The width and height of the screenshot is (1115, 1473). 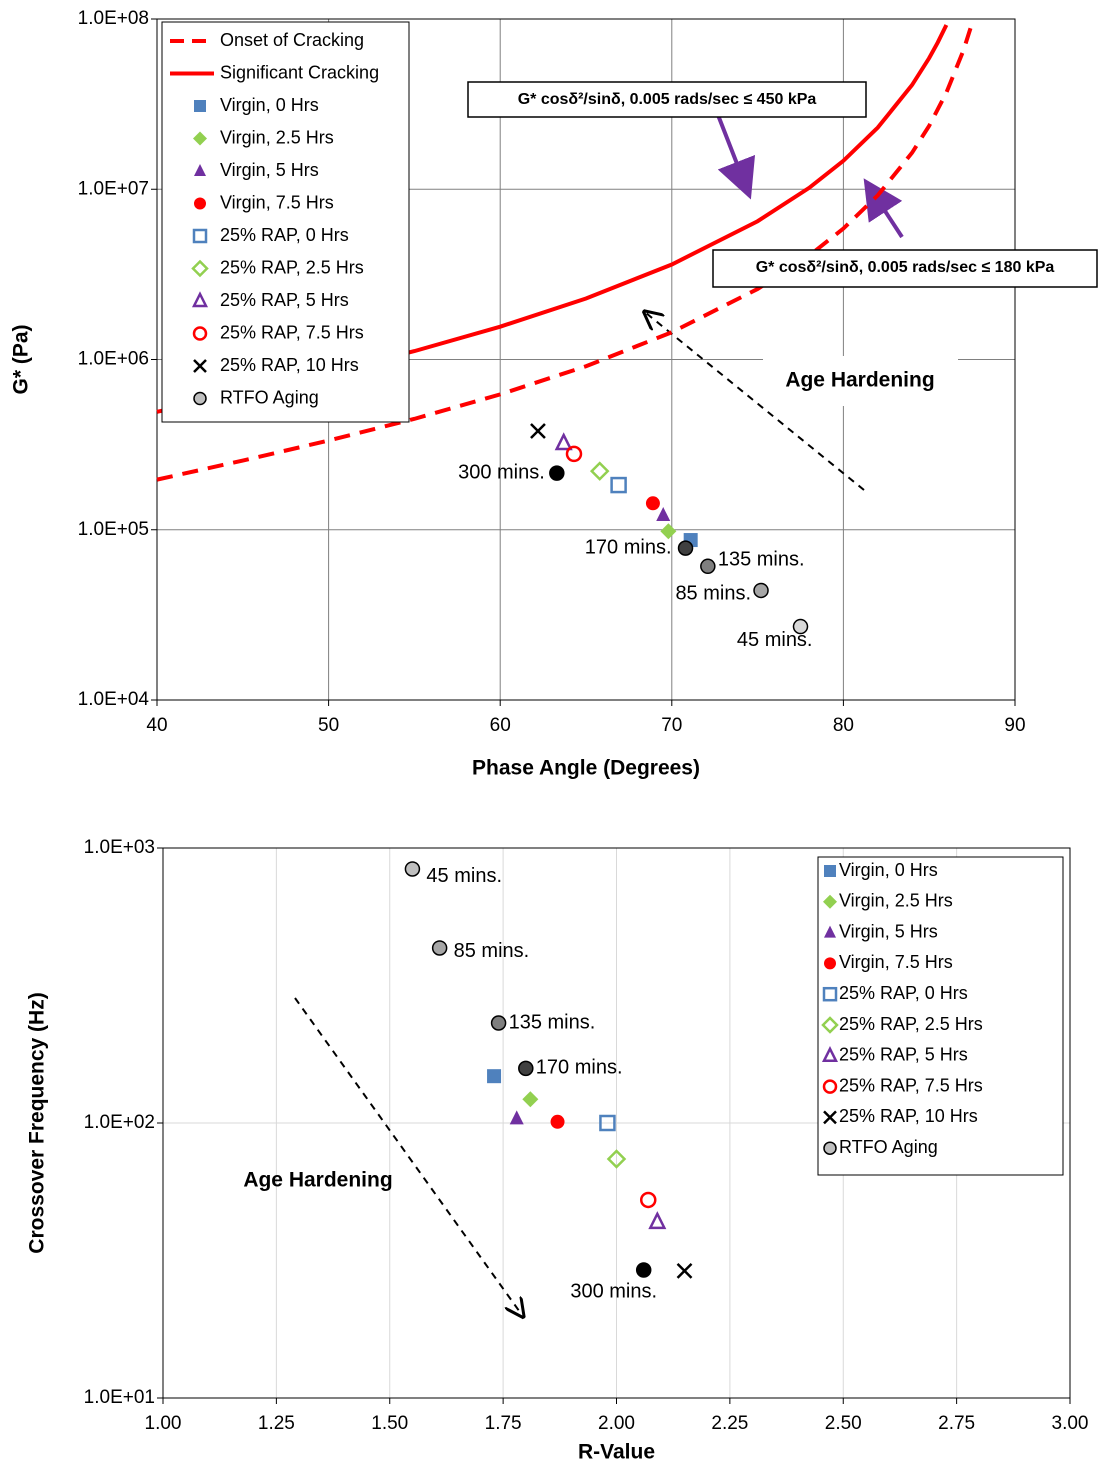 I want to click on annotation: Age Hardening, so click(x=859, y=380).